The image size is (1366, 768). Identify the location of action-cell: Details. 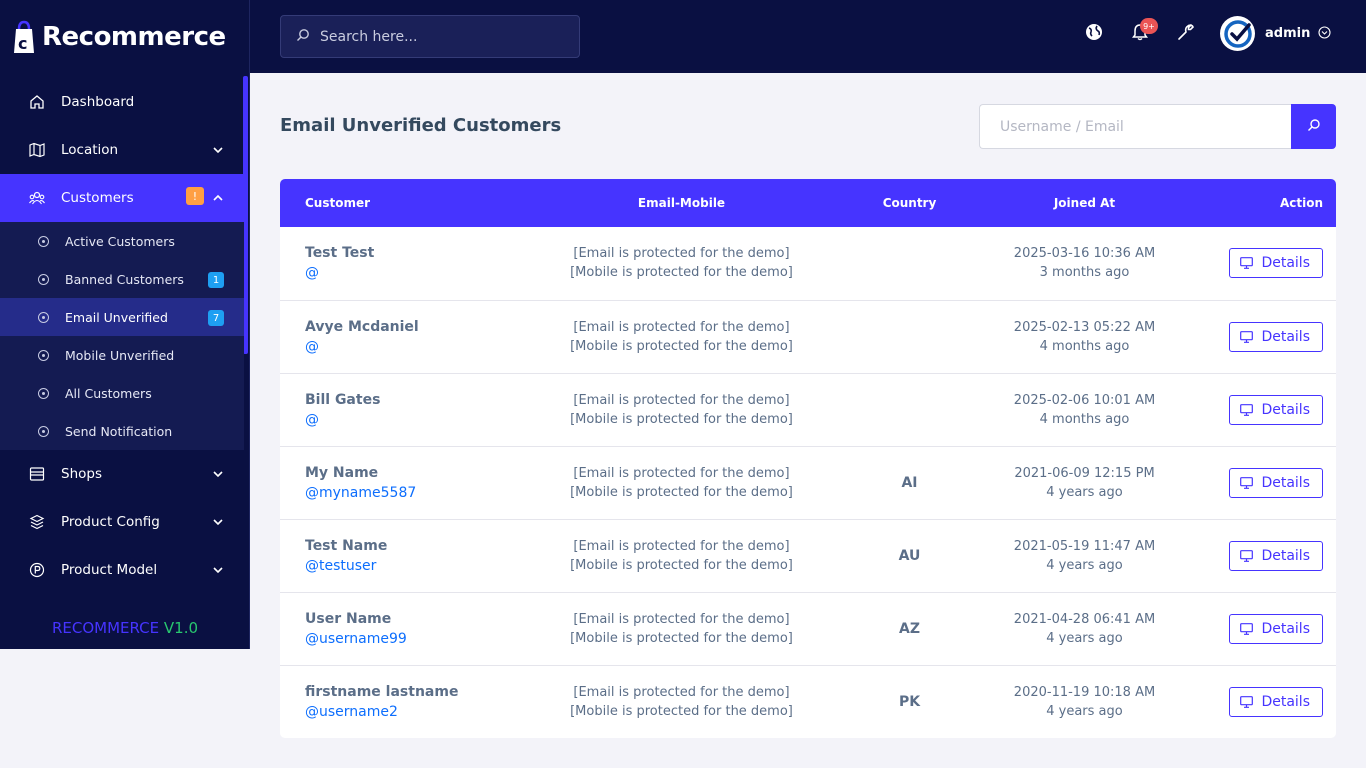
(1259, 409).